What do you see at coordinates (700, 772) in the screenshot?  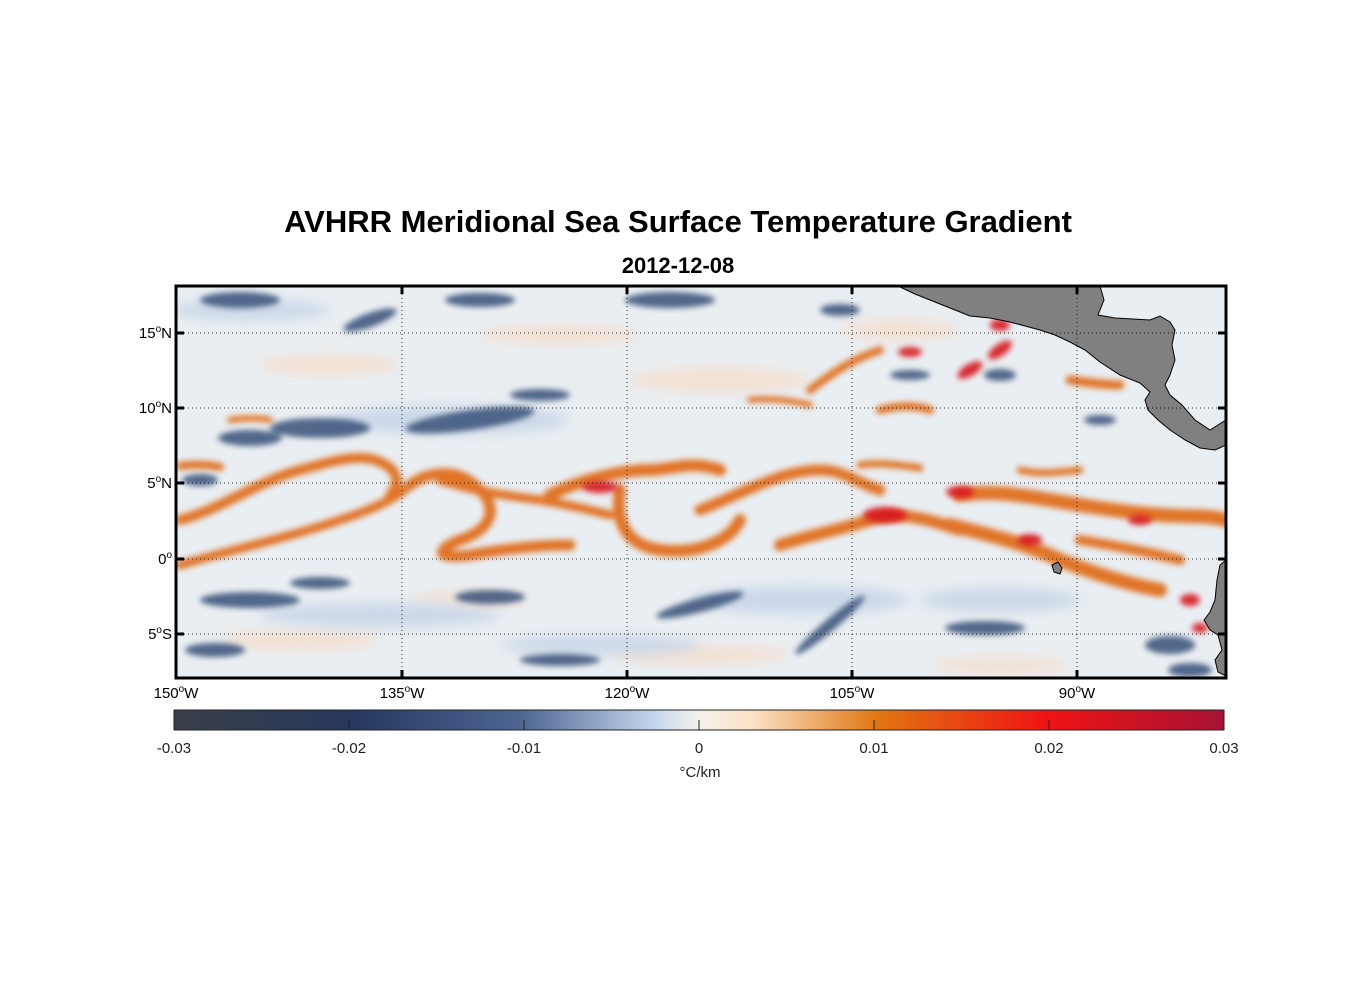 I see `colorbar-unit-label: °C/km` at bounding box center [700, 772].